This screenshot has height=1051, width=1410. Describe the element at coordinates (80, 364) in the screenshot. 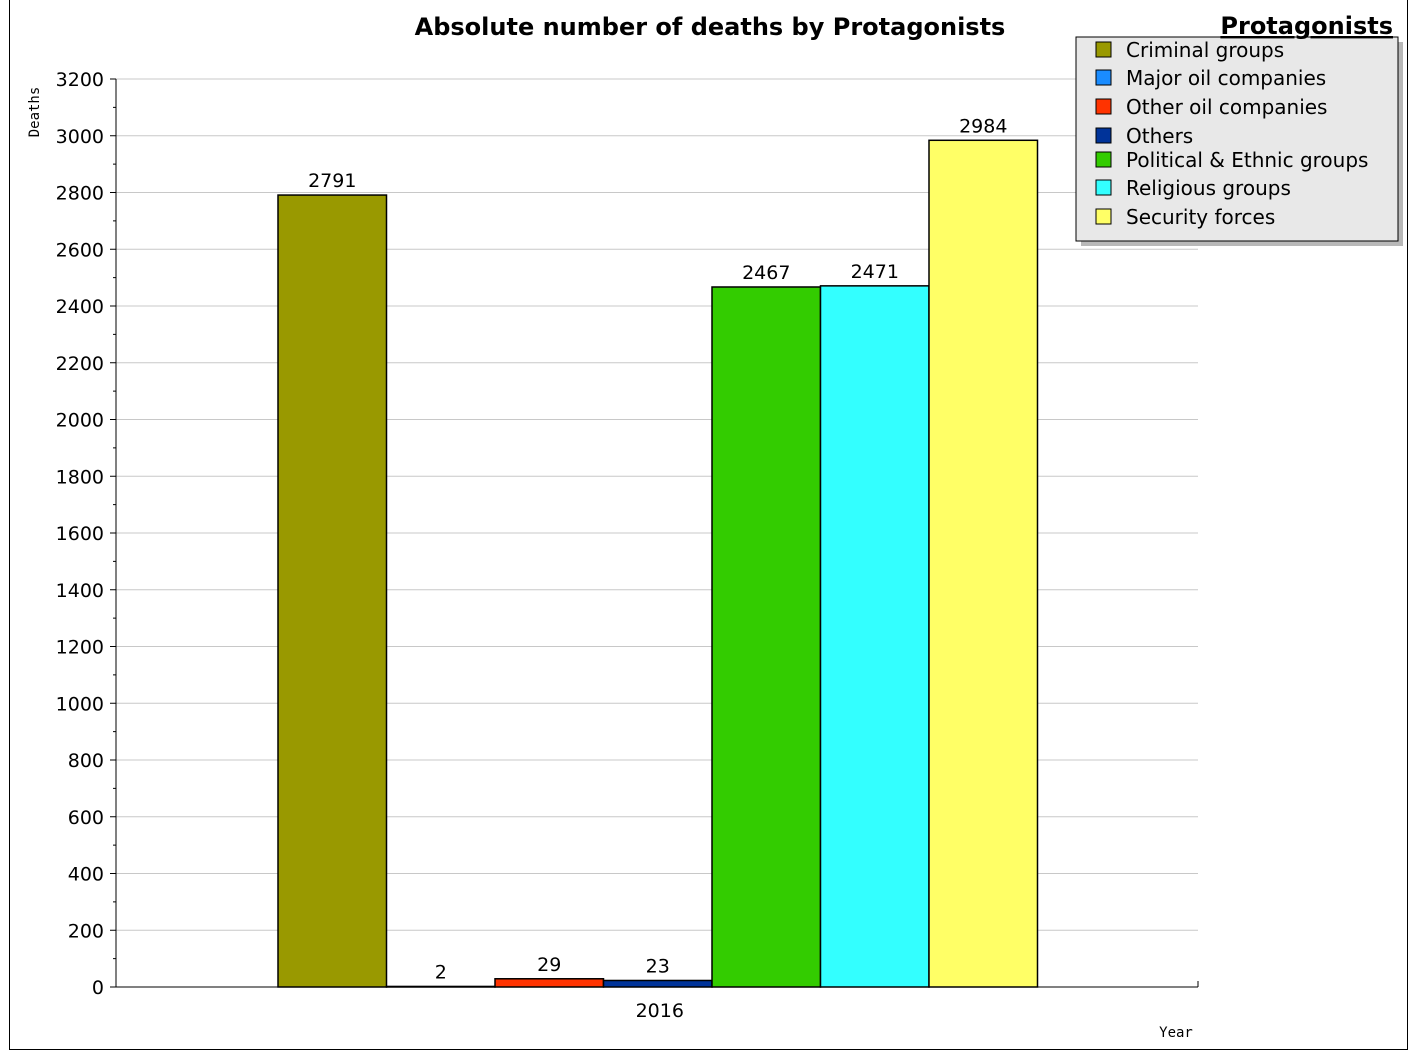

I see `y-tick-label: 2200` at that location.